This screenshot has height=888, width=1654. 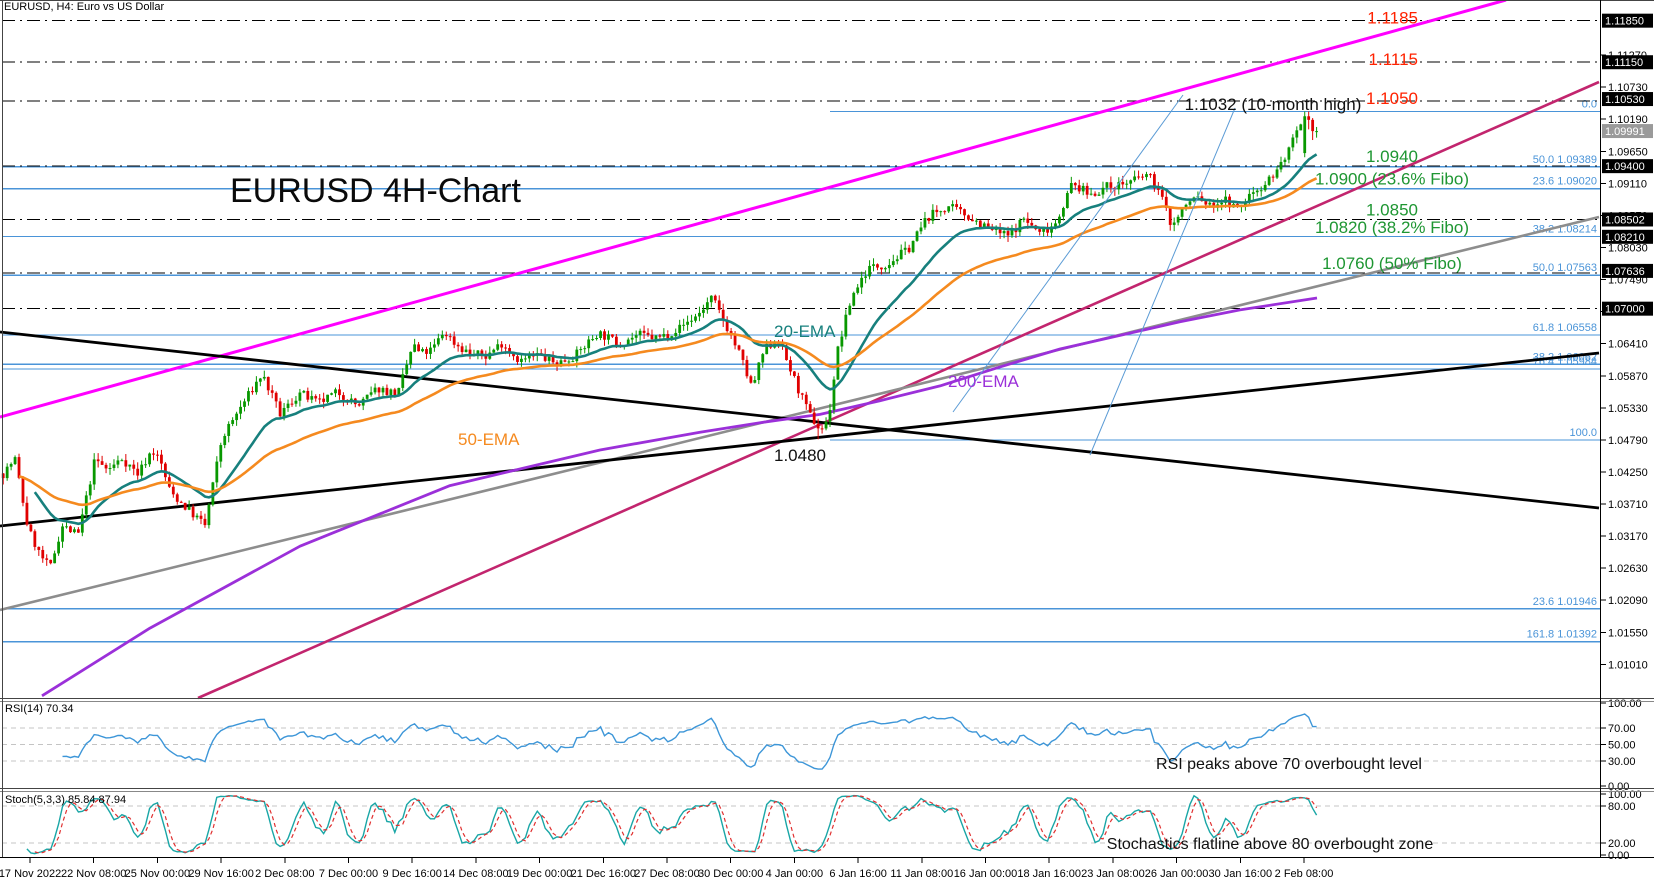 What do you see at coordinates (1565, 602) in the screenshot?
I see `fib-label: 23.6 1.01946` at bounding box center [1565, 602].